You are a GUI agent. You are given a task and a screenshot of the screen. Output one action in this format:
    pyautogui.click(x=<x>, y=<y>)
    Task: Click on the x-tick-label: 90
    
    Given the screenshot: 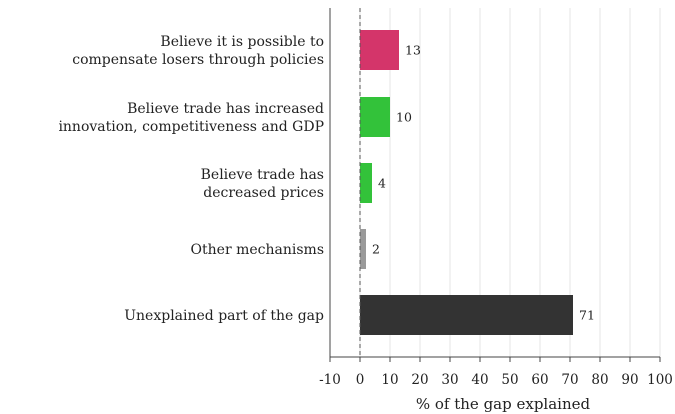 What is the action you would take?
    pyautogui.click(x=629, y=380)
    